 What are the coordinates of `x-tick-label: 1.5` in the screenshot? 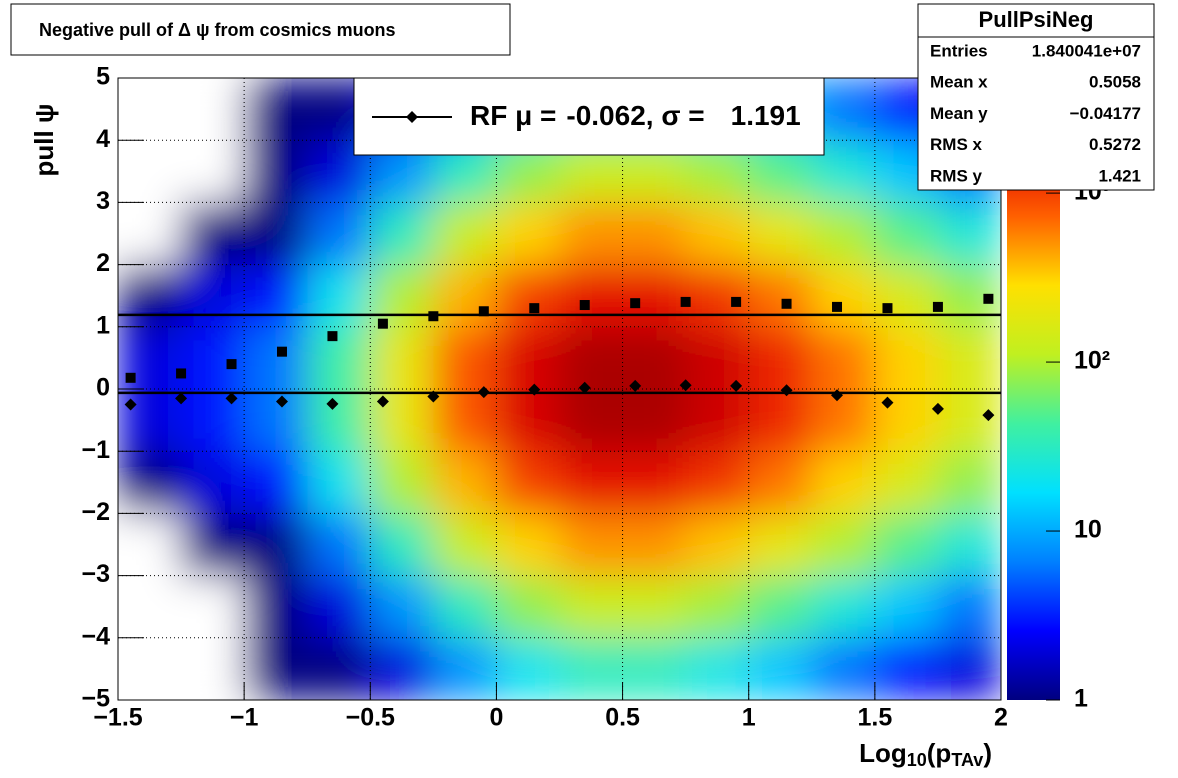 It's located at (874, 718).